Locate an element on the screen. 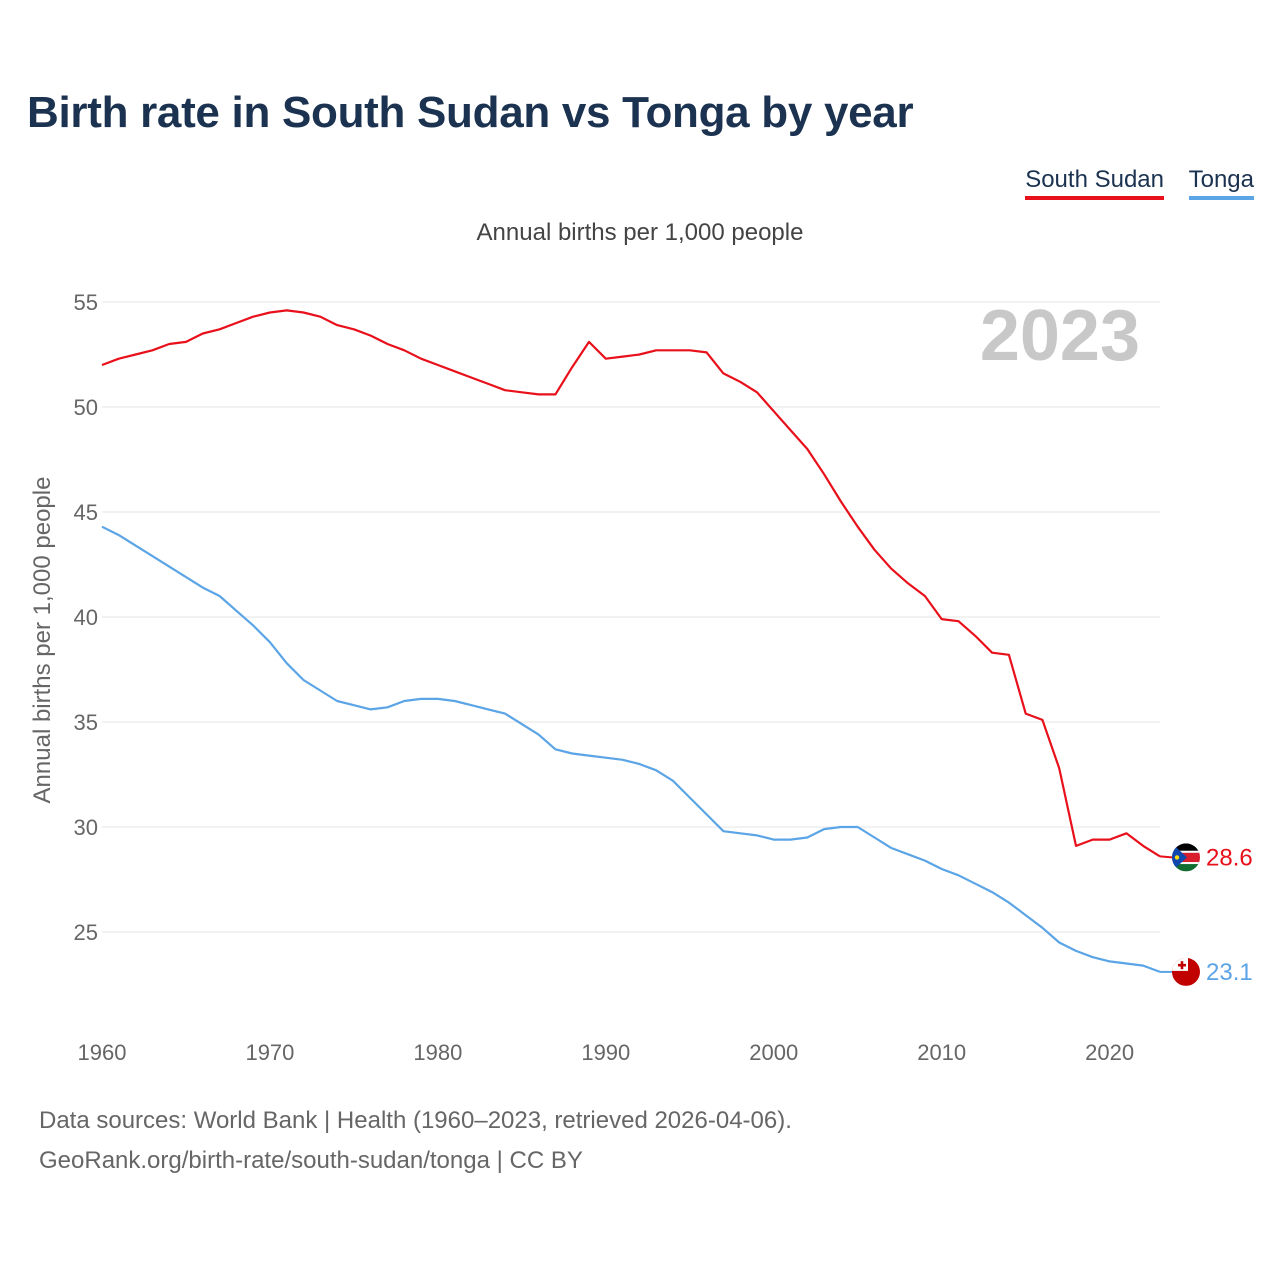 The height and width of the screenshot is (1280, 1280). end-value-label-tonga: 23.1 is located at coordinates (1229, 972).